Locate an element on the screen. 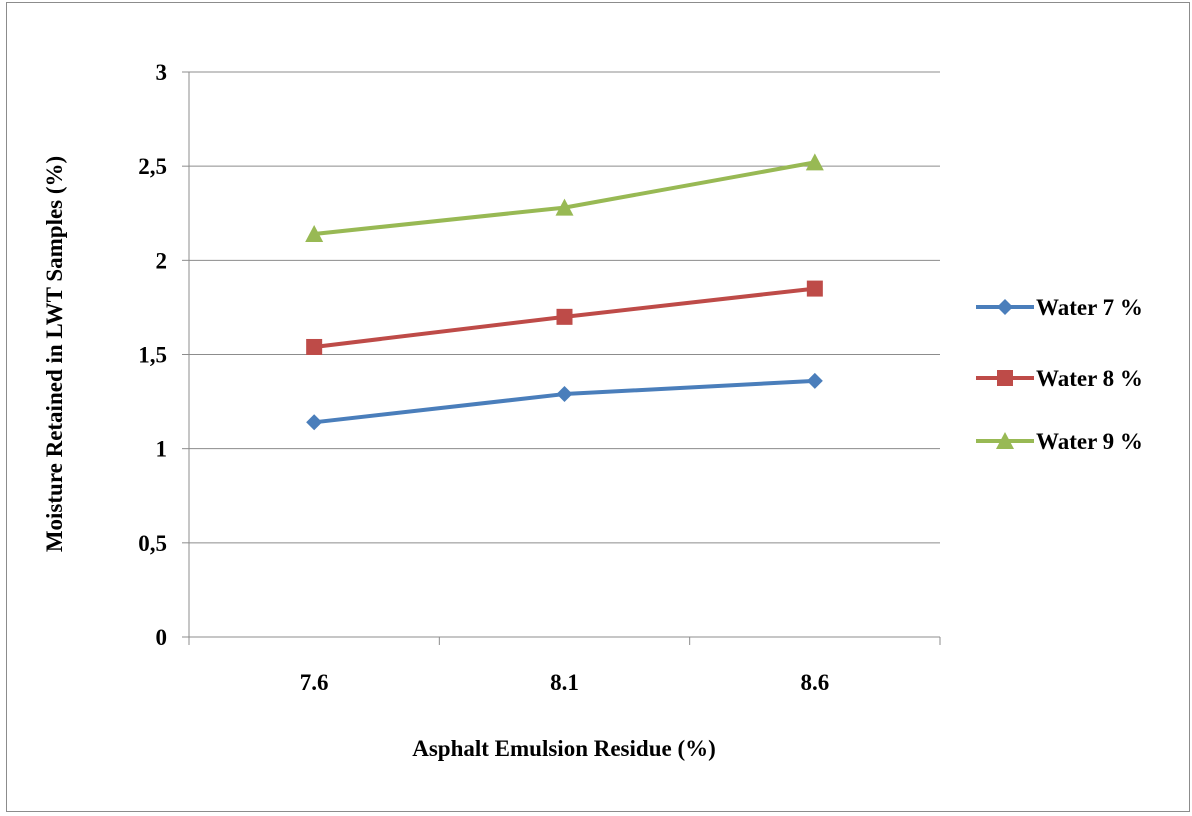 The width and height of the screenshot is (1192, 816). x-tick-labels: 7.6 8.1 8.6 is located at coordinates (564, 682).